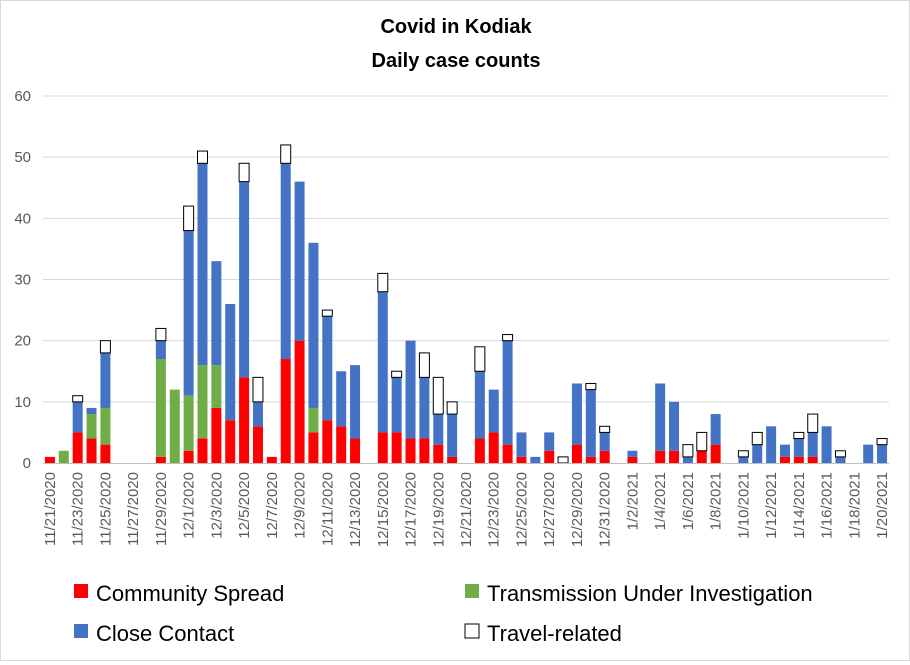 This screenshot has height=665, width=910. Describe the element at coordinates (189, 505) in the screenshot. I see `x-tick-label: 12/1/2020` at that location.